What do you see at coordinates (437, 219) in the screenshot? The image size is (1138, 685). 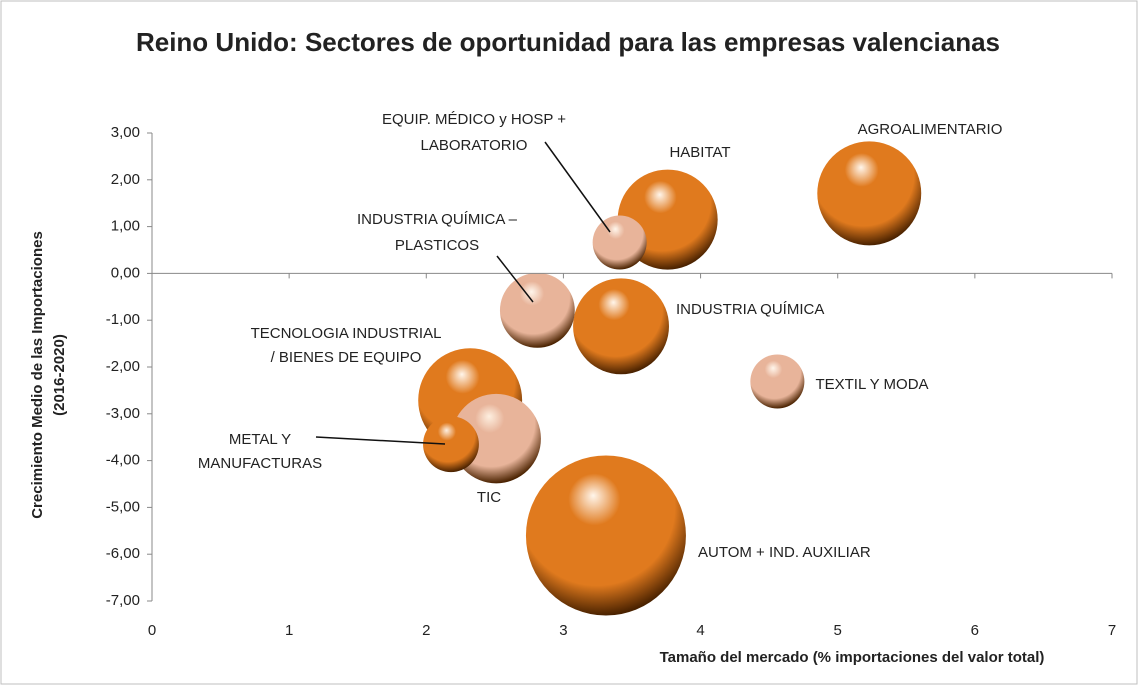 I see `data-label: INDUSTRIA QUÍMICA –` at bounding box center [437, 219].